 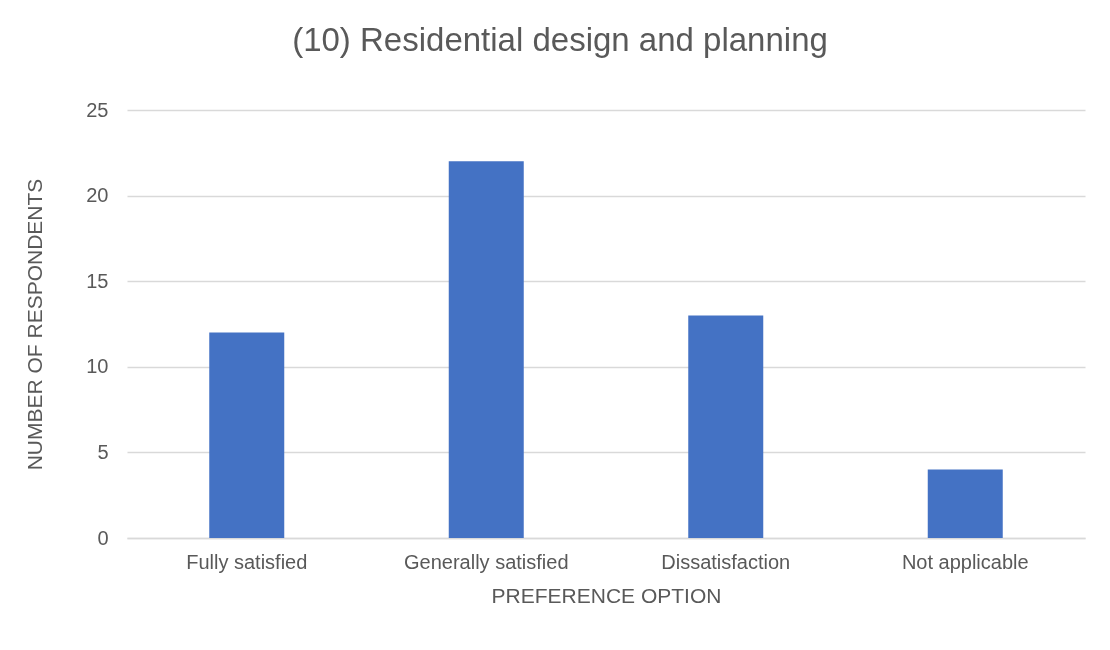 I want to click on x-tick-label: Dissatisfaction, so click(x=726, y=561).